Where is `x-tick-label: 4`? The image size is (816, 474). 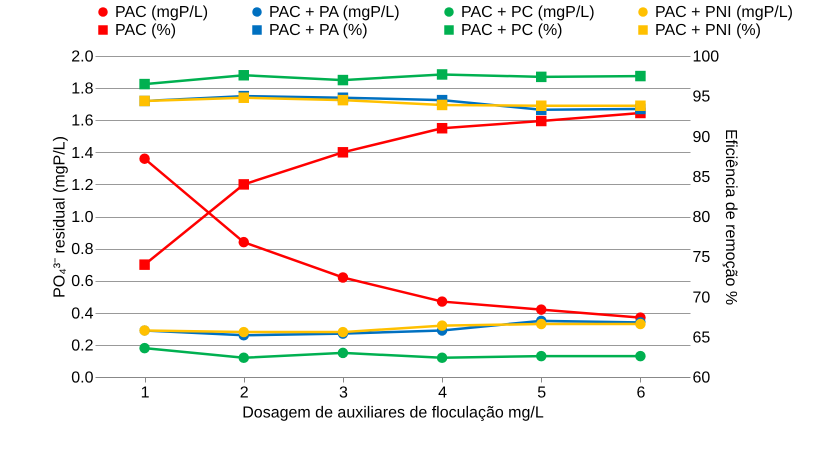
x-tick-label: 4 is located at coordinates (443, 393).